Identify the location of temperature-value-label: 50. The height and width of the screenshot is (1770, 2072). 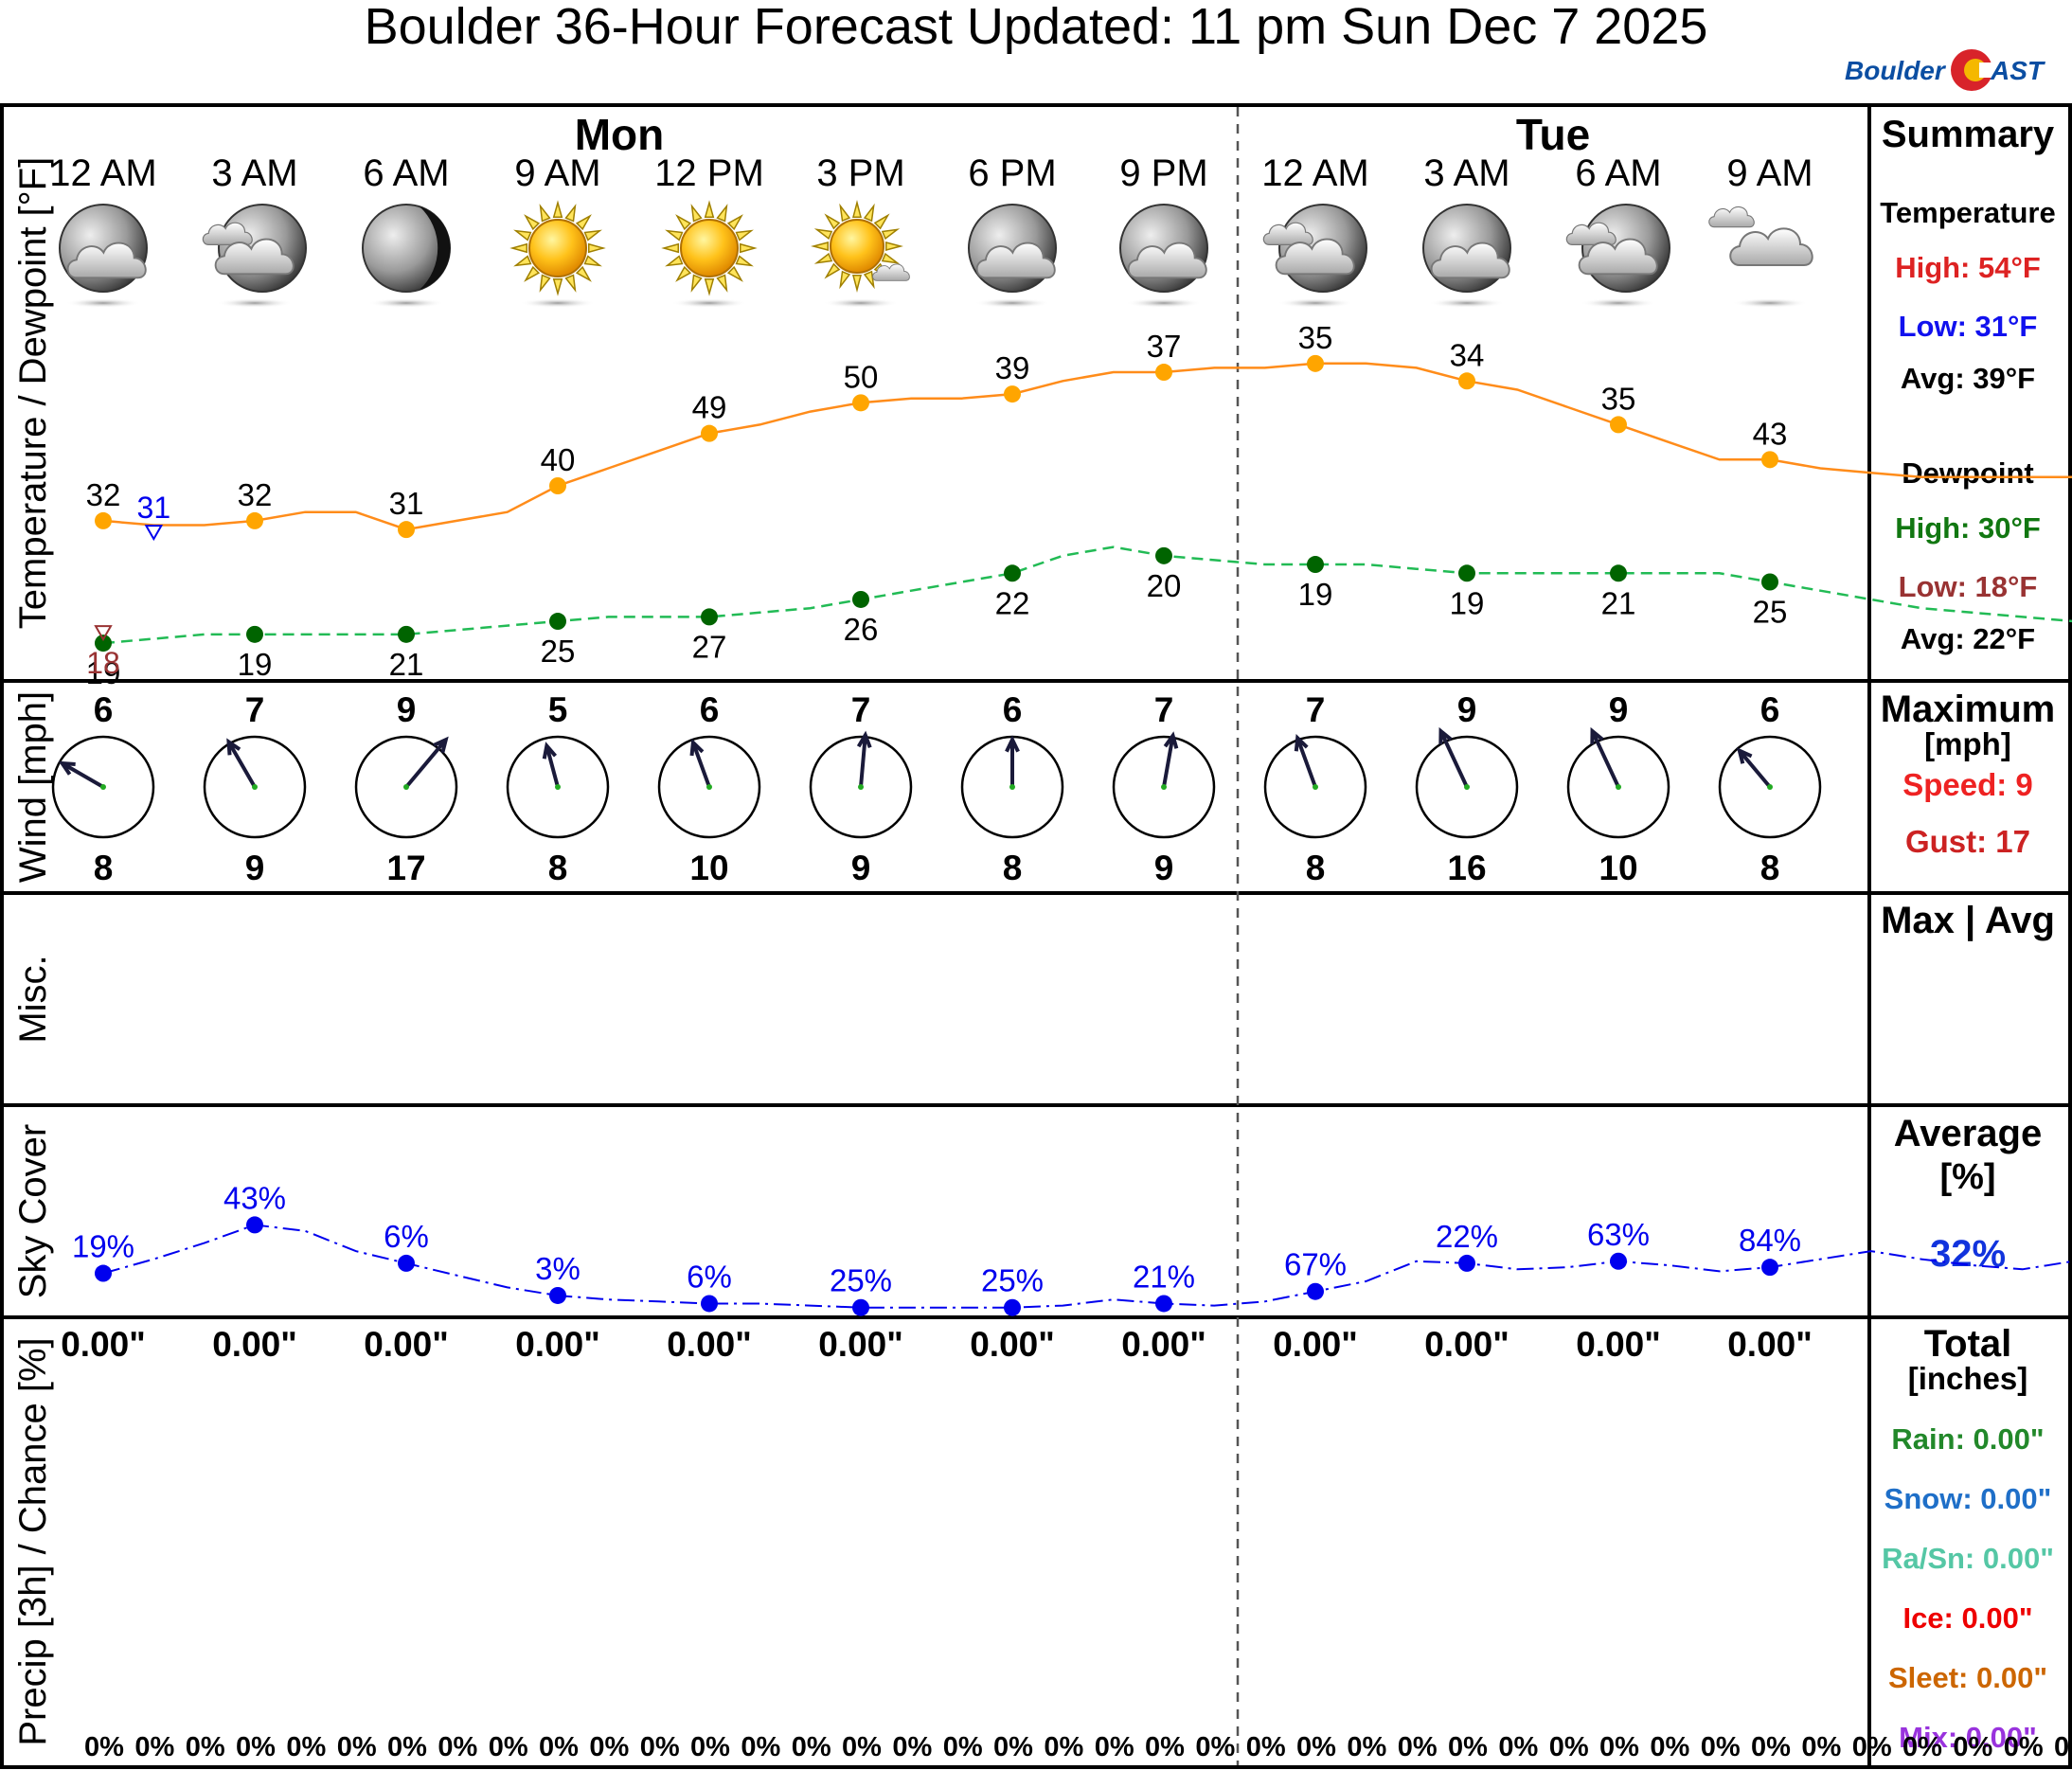
(862, 376).